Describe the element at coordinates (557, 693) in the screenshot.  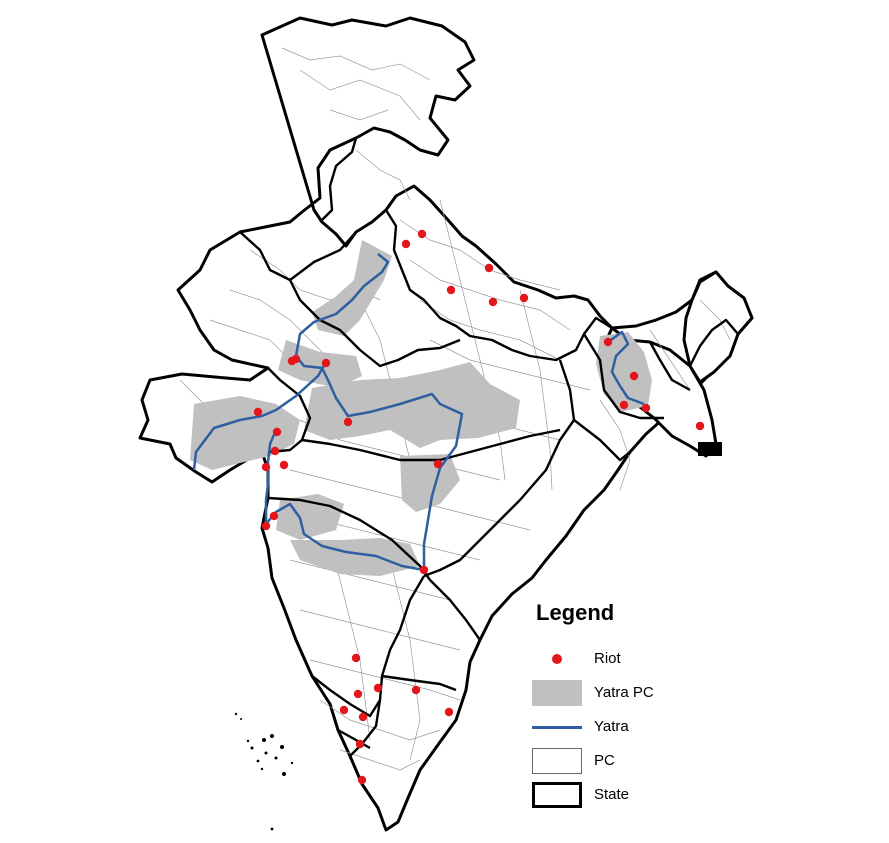
I see `yatra-pc-swatch-icon` at that location.